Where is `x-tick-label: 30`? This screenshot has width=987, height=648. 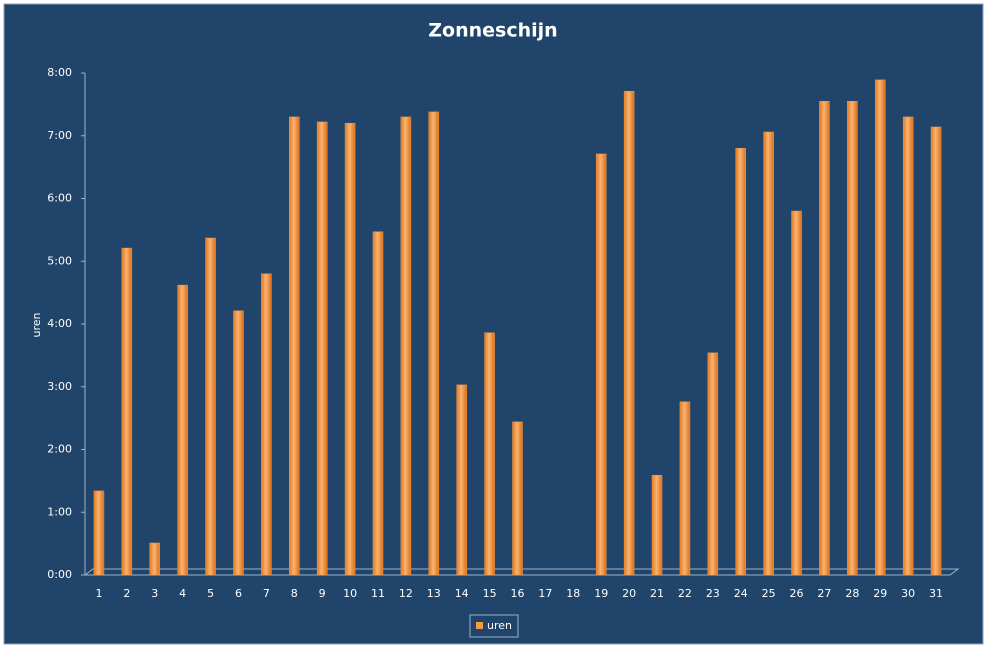
x-tick-label: 30 is located at coordinates (908, 593).